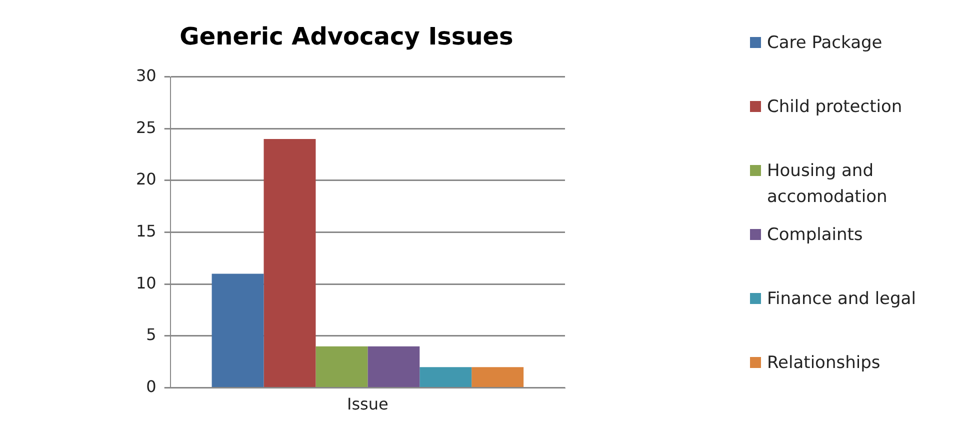  I want to click on y-tick-label: 0, so click(151, 386).